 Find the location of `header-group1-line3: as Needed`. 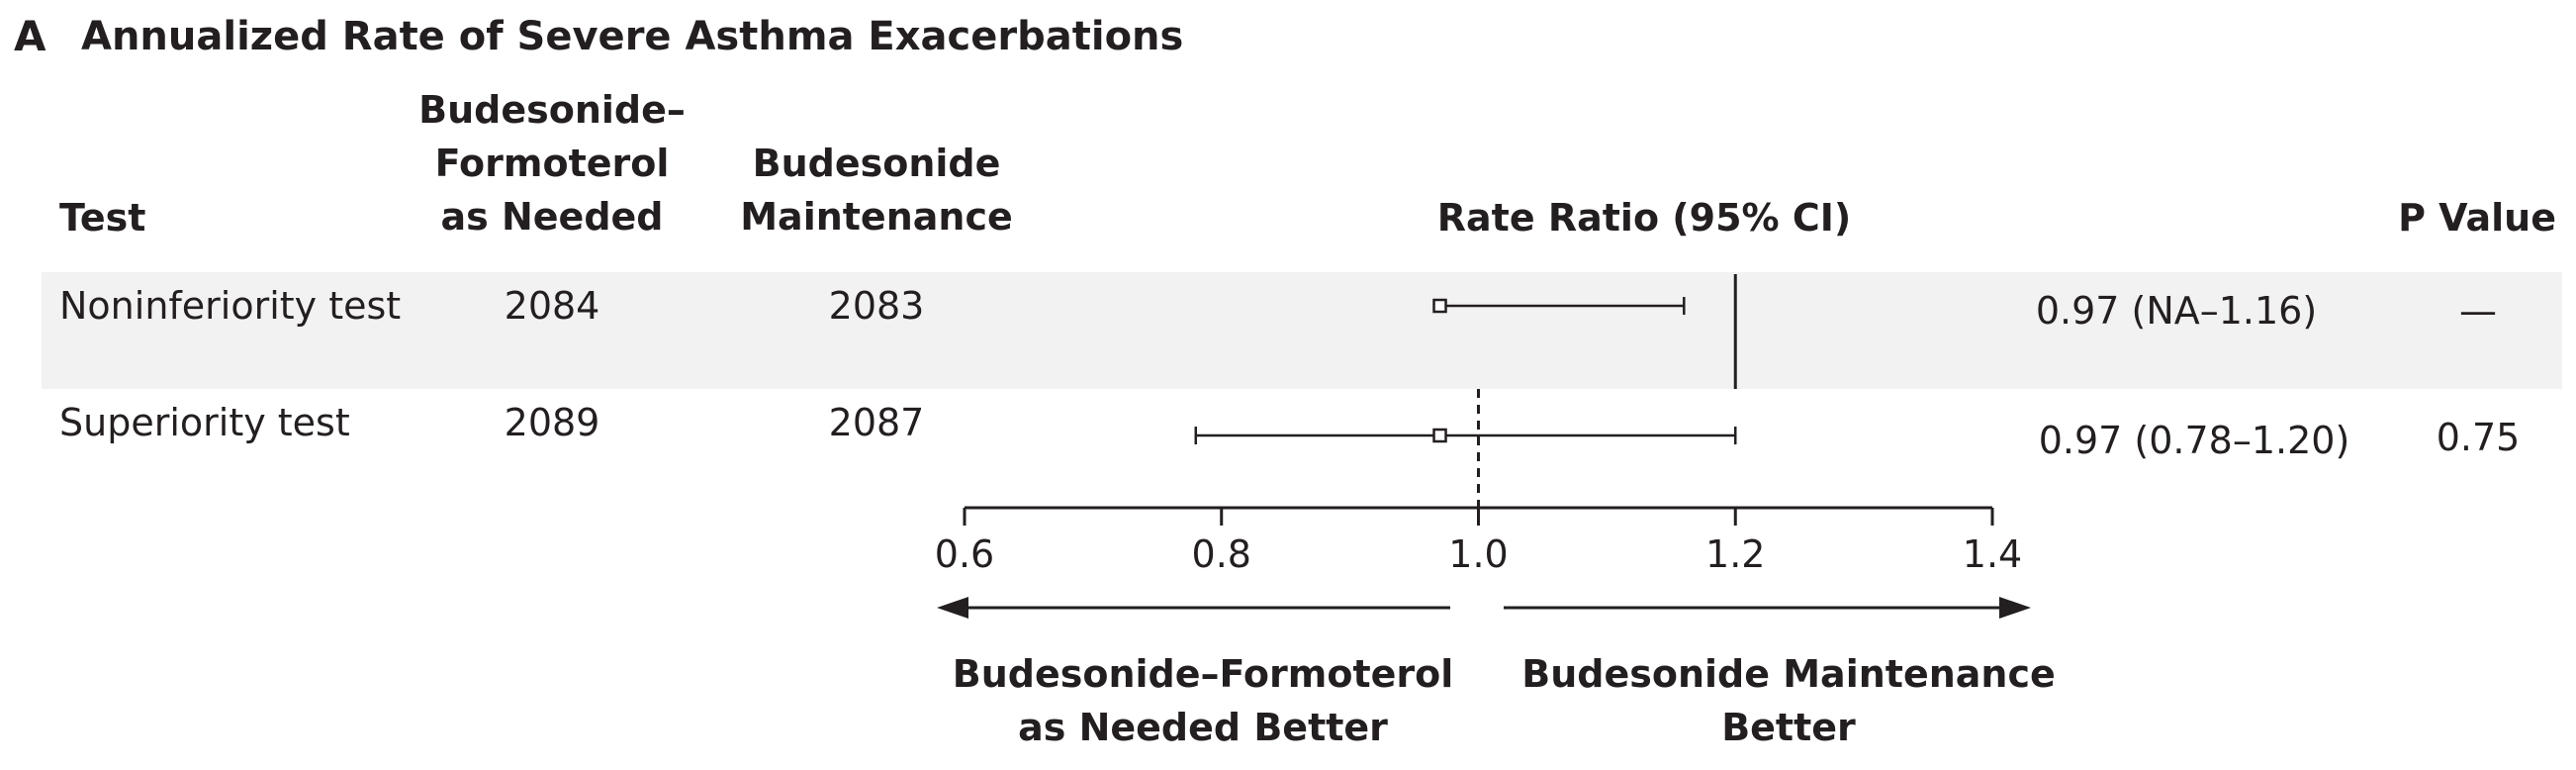

header-group1-line3: as Needed is located at coordinates (552, 217).